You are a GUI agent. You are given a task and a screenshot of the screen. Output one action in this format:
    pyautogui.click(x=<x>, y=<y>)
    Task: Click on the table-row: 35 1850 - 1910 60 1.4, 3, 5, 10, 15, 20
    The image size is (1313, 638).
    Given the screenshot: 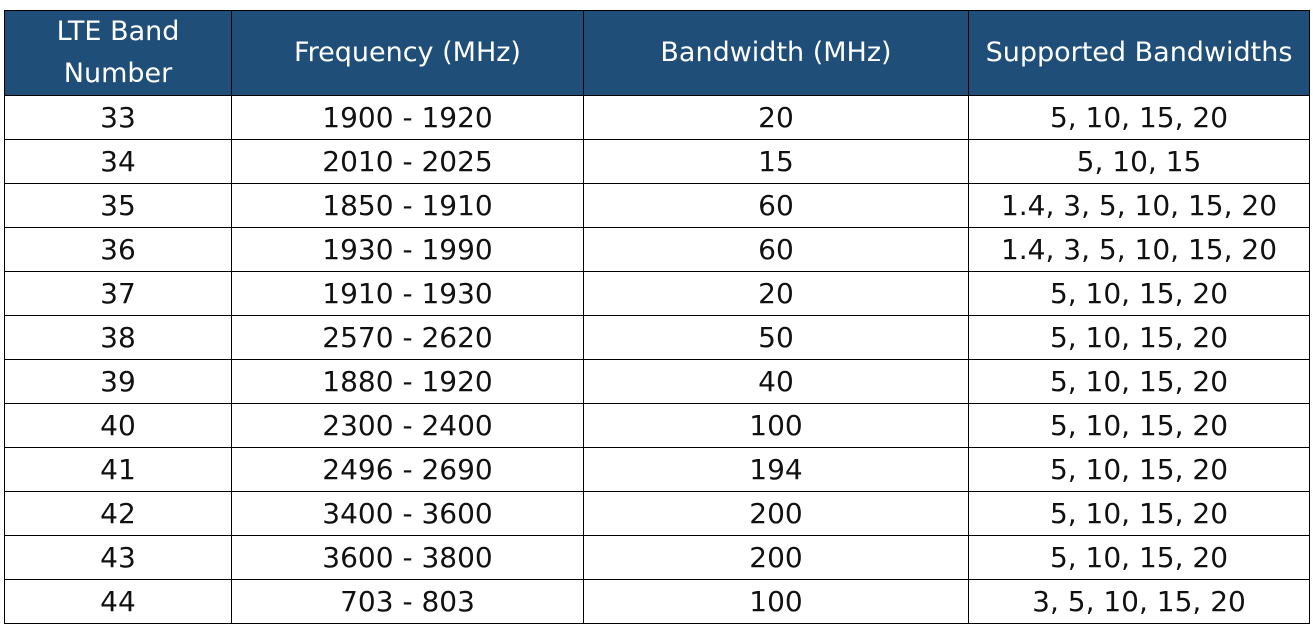 What is the action you would take?
    pyautogui.click(x=657, y=205)
    